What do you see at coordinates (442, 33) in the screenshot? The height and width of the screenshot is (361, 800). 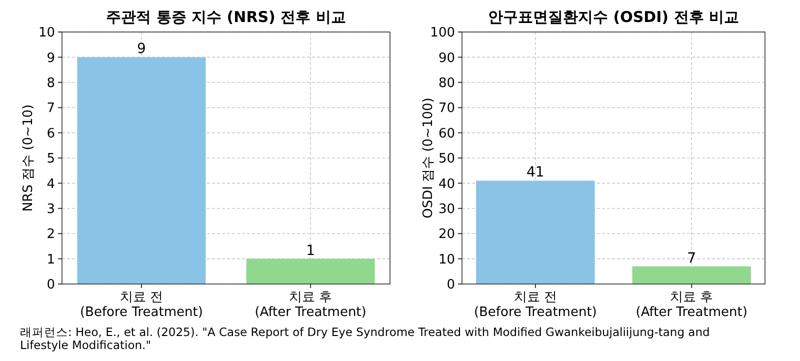 I see `y-tick-label: 100` at bounding box center [442, 33].